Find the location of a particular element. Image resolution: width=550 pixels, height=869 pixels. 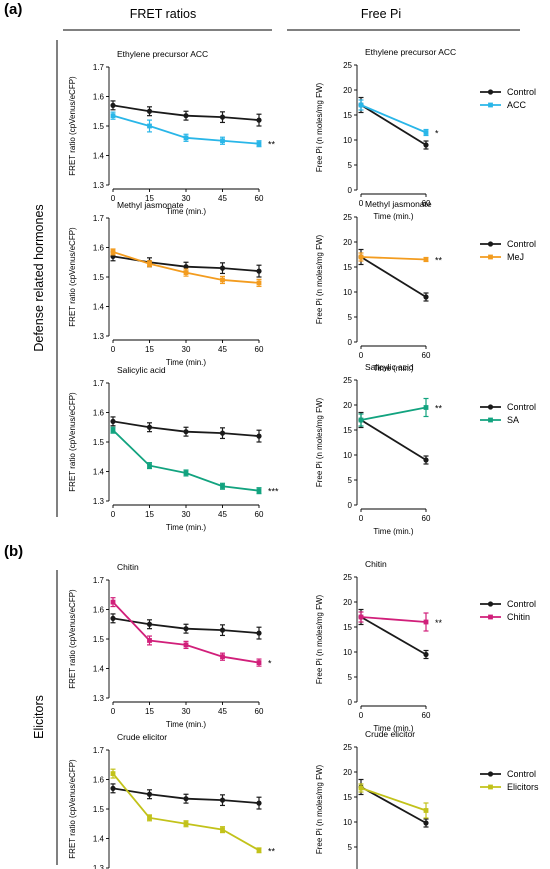

series-mej is located at coordinates (186, 268).